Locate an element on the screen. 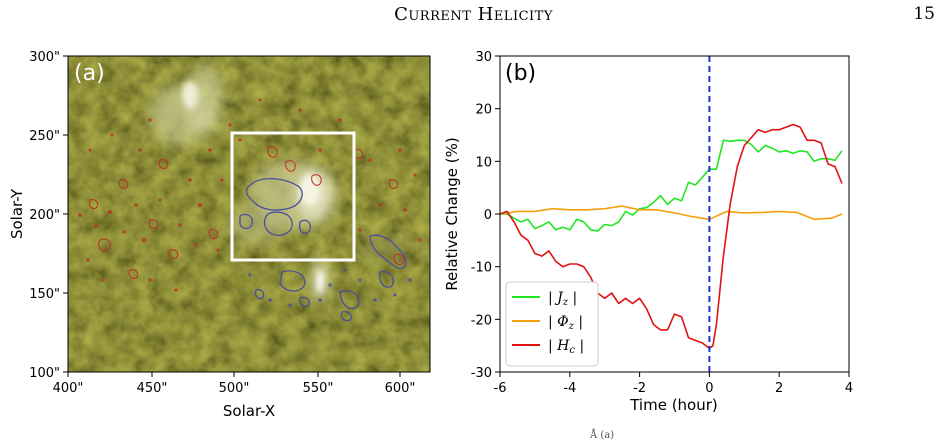 This screenshot has width=947, height=444. x-tick-label: 500" is located at coordinates (234, 388).